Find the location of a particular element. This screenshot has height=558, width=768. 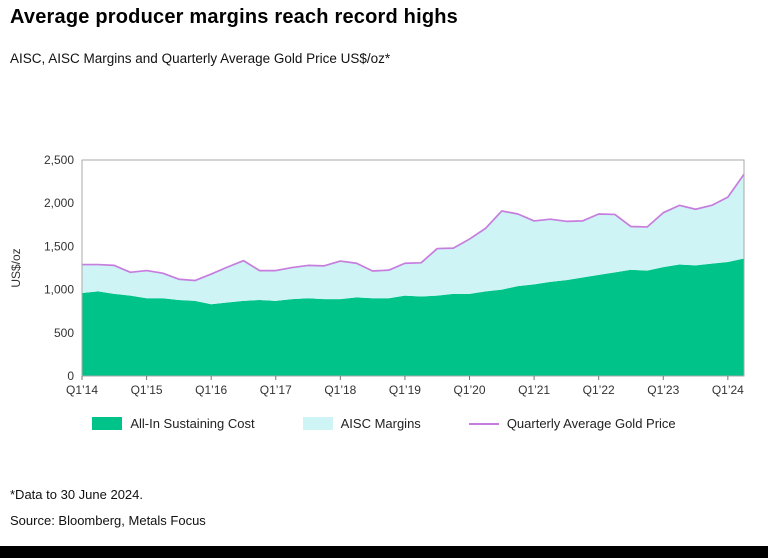

data-note: *Data to 30 June 2024. is located at coordinates (76, 494).